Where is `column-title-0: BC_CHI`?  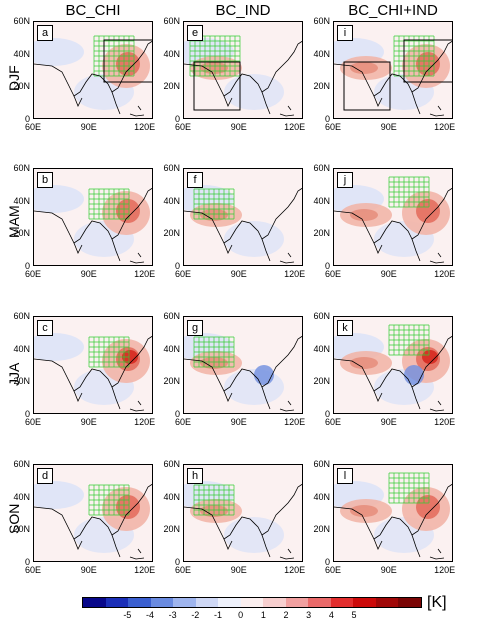
column-title-0: BC_CHI is located at coordinates (93, 10).